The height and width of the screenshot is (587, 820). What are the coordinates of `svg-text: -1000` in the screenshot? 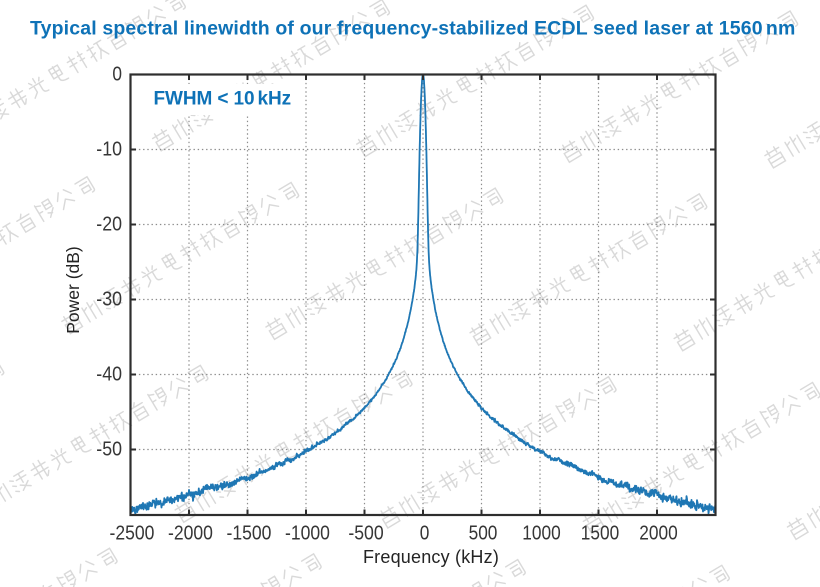 It's located at (307, 534).